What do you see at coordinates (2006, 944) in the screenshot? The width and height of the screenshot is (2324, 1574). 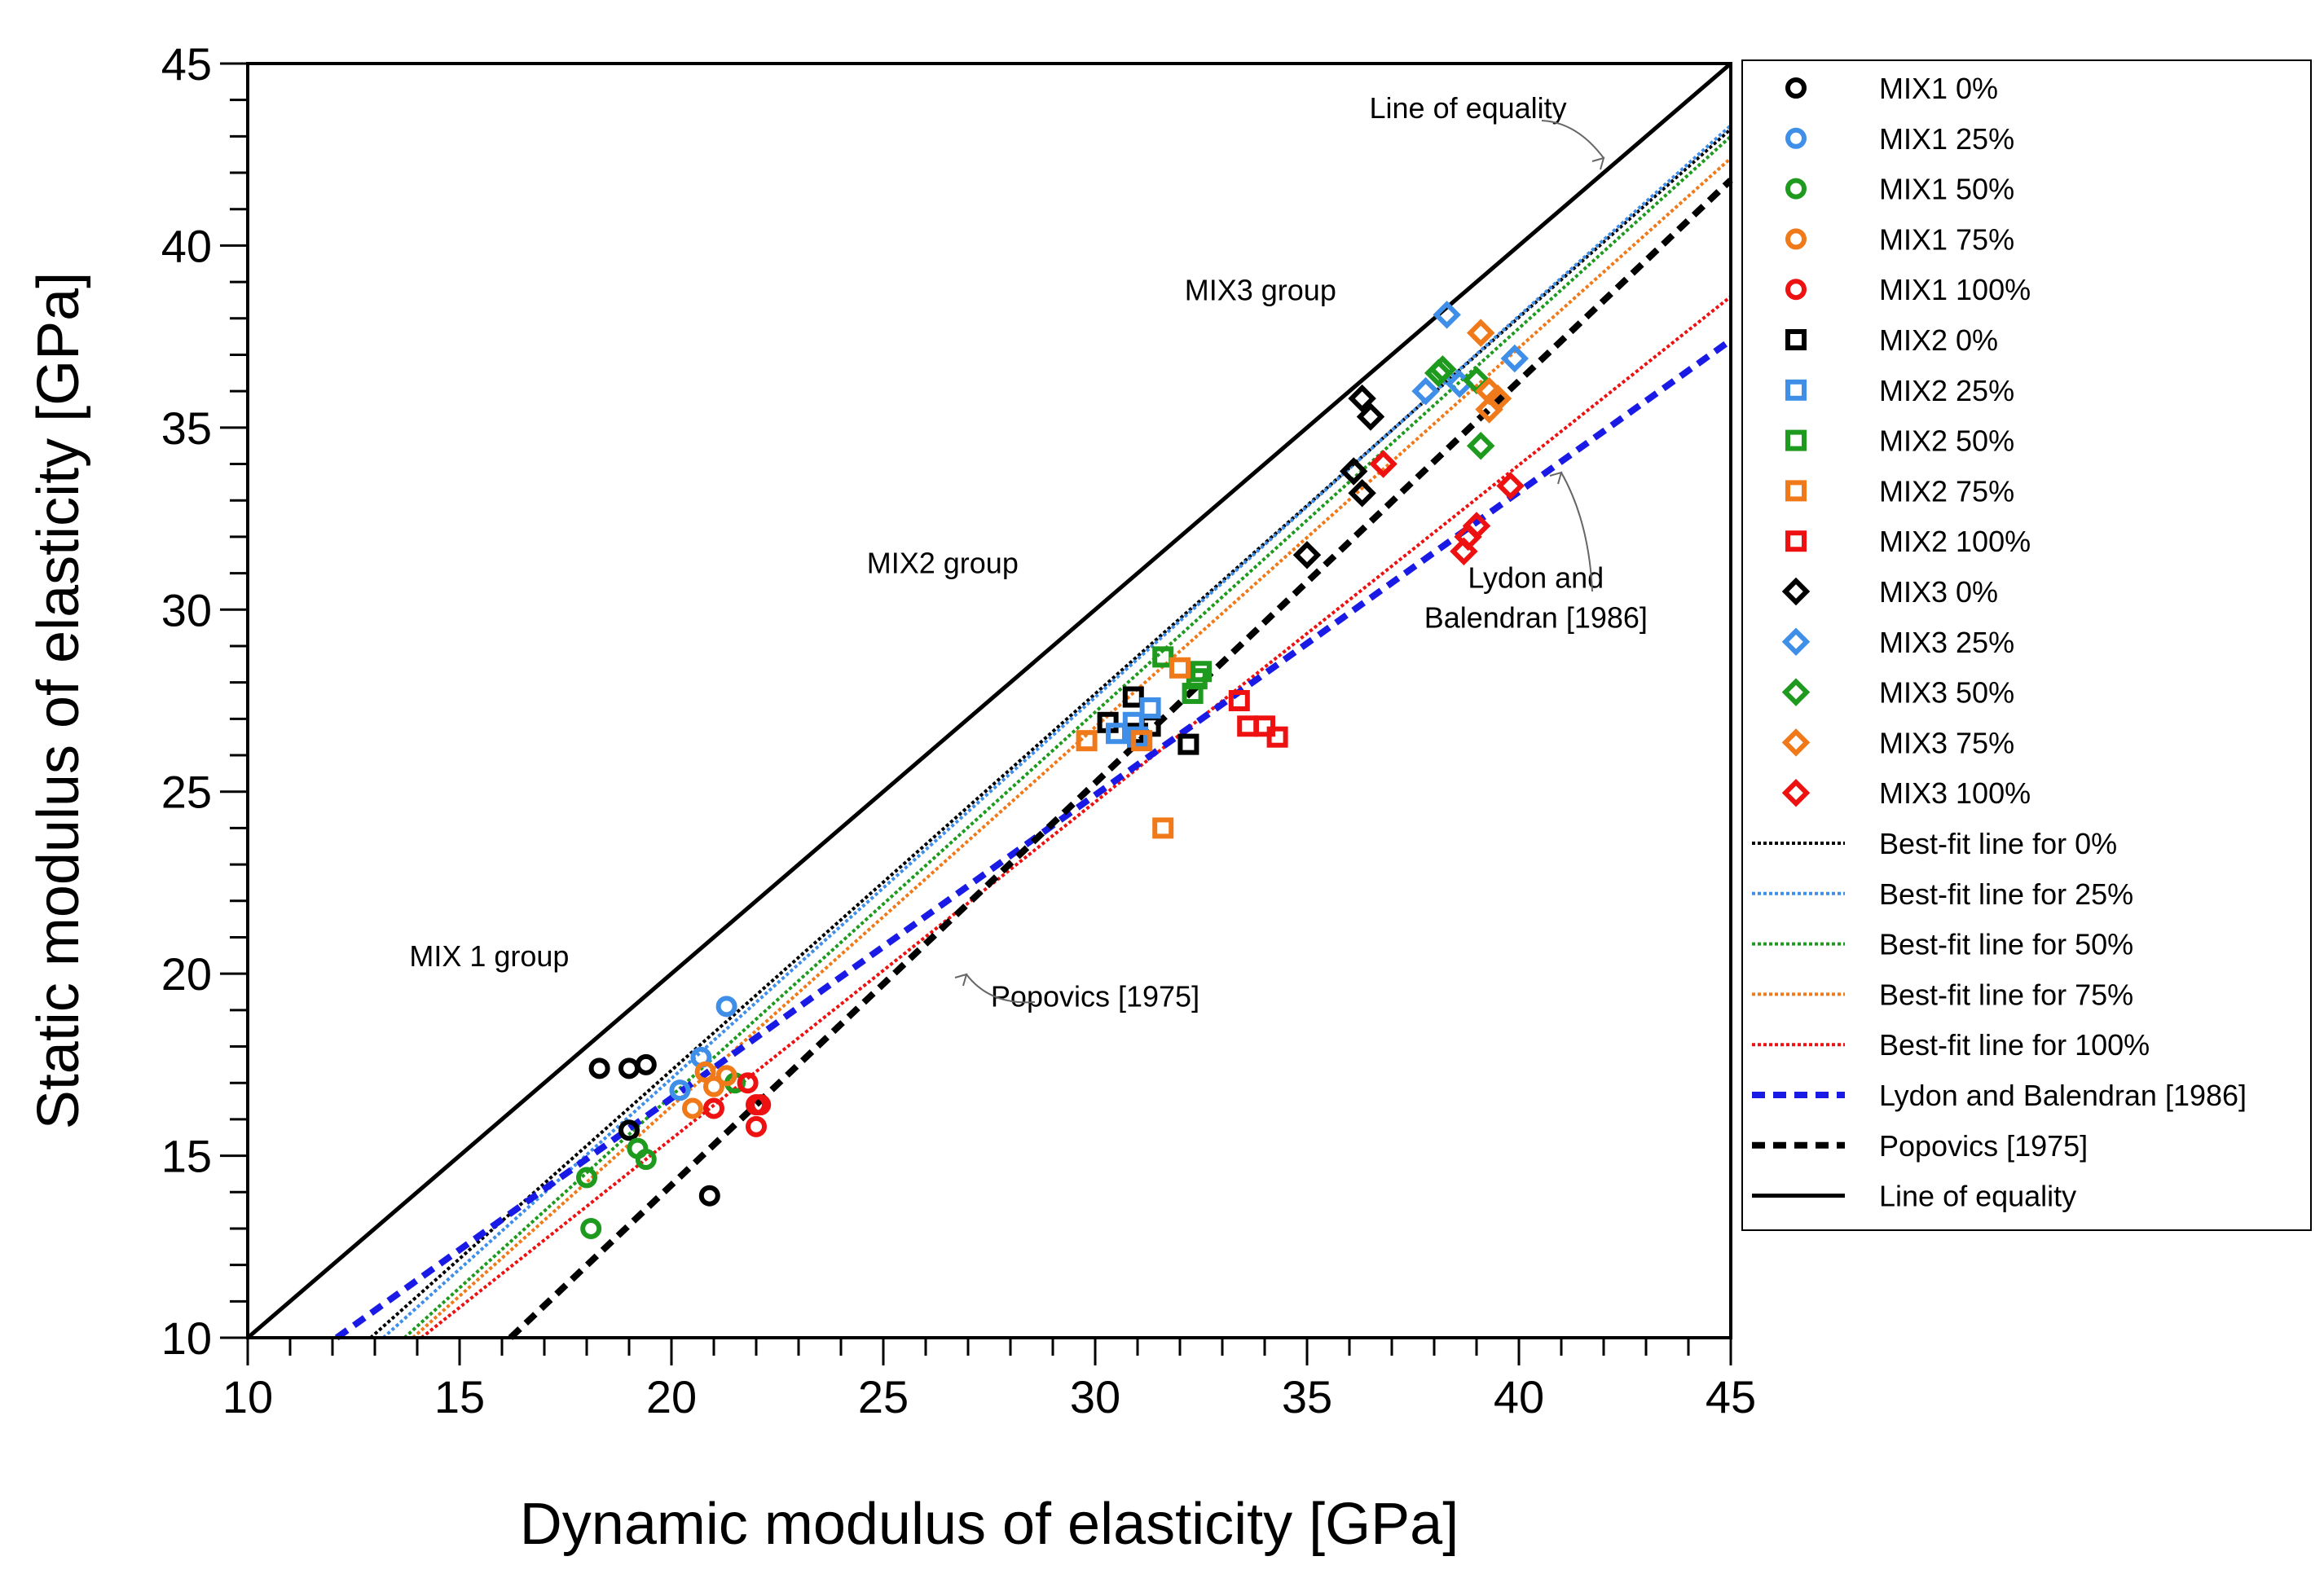 I see `legend-label: Best-fit line for 50%` at bounding box center [2006, 944].